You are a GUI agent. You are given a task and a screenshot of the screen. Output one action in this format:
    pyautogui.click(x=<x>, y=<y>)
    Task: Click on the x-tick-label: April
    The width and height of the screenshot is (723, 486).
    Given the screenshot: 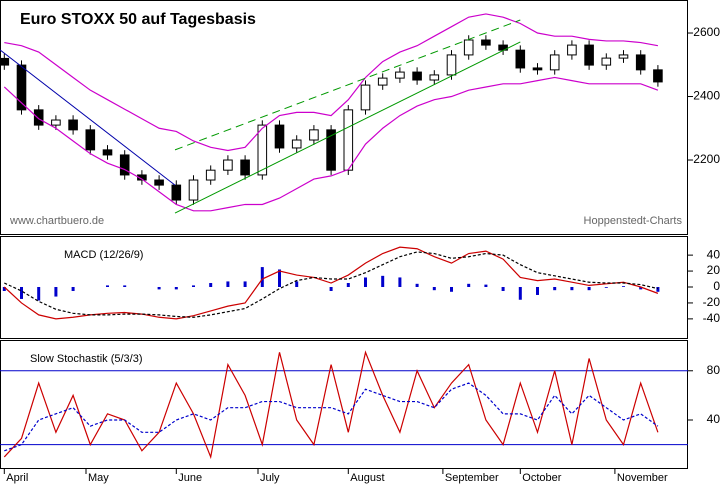 What is the action you would take?
    pyautogui.click(x=17, y=478)
    